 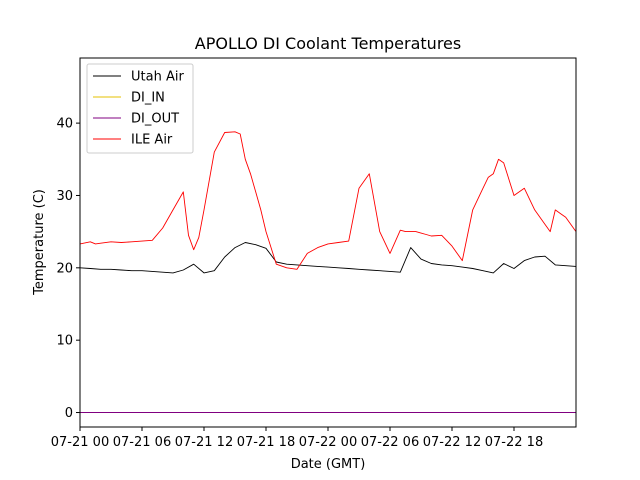 I want to click on legend-label: DI_OUT, so click(x=155, y=119).